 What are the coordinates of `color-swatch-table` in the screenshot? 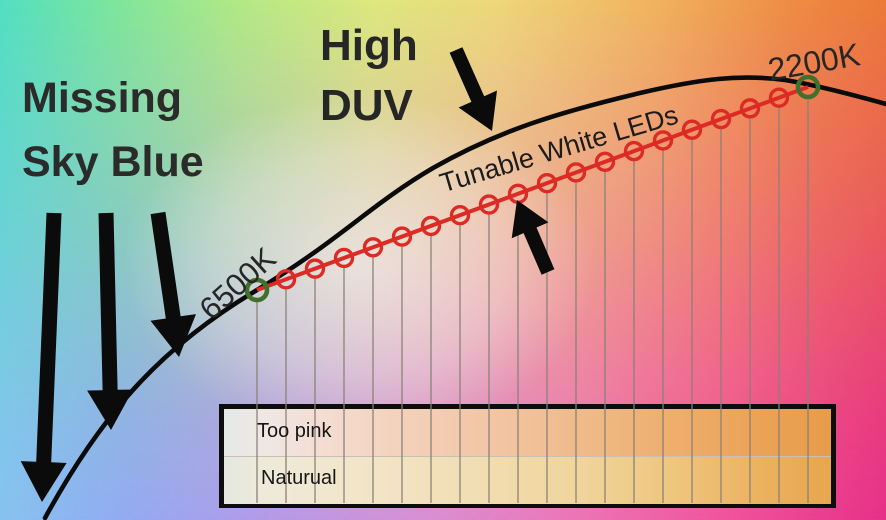 It's located at (527, 456).